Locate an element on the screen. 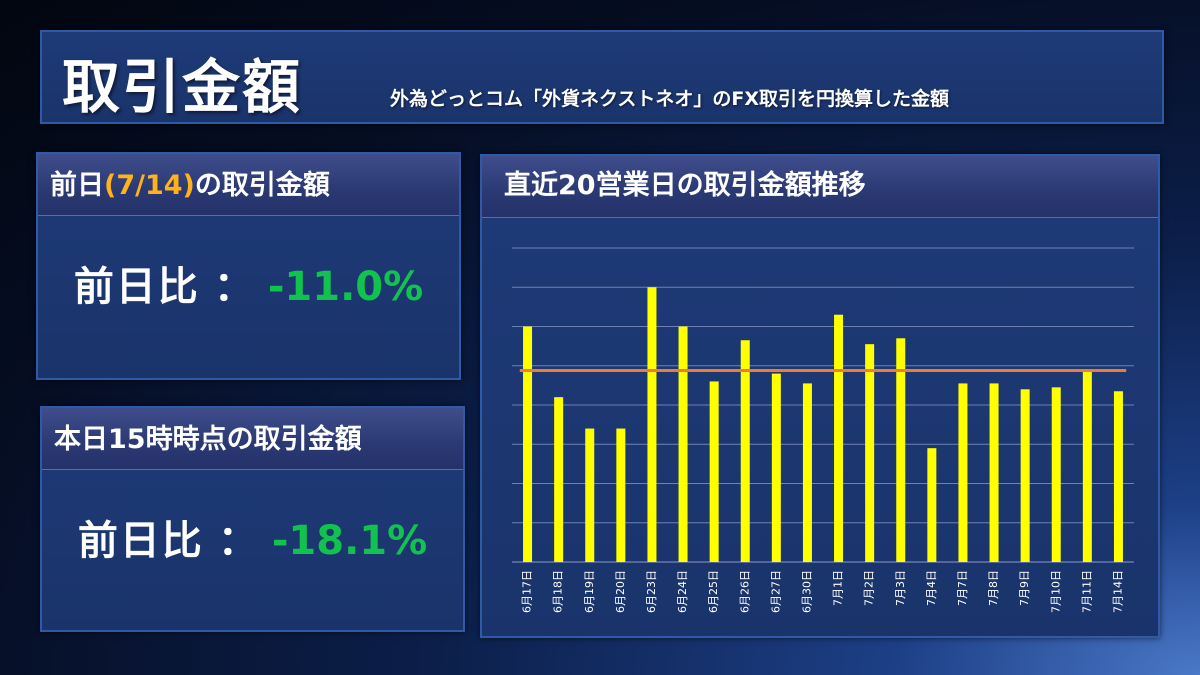 The width and height of the screenshot is (1200, 675). prev-day-panel: 前日(7/14)の取引金額 前日比 ： -11.0% is located at coordinates (248, 266).